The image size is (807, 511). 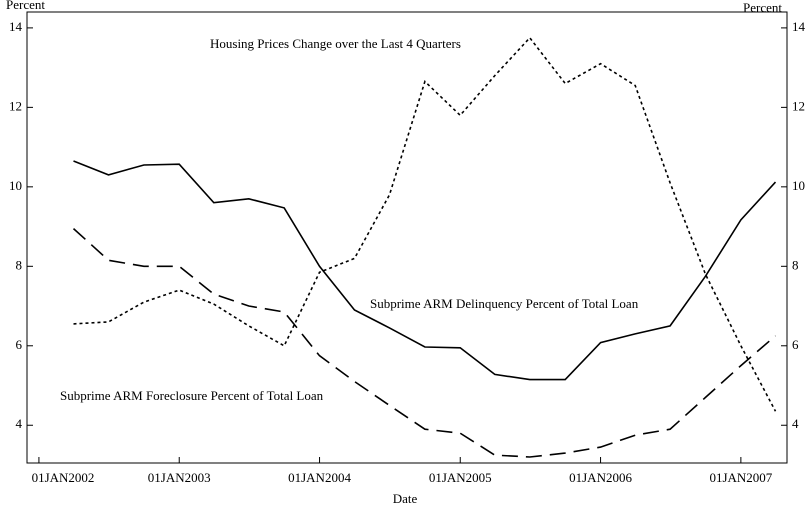 I want to click on y2-tick-label: 12, so click(x=798, y=105).